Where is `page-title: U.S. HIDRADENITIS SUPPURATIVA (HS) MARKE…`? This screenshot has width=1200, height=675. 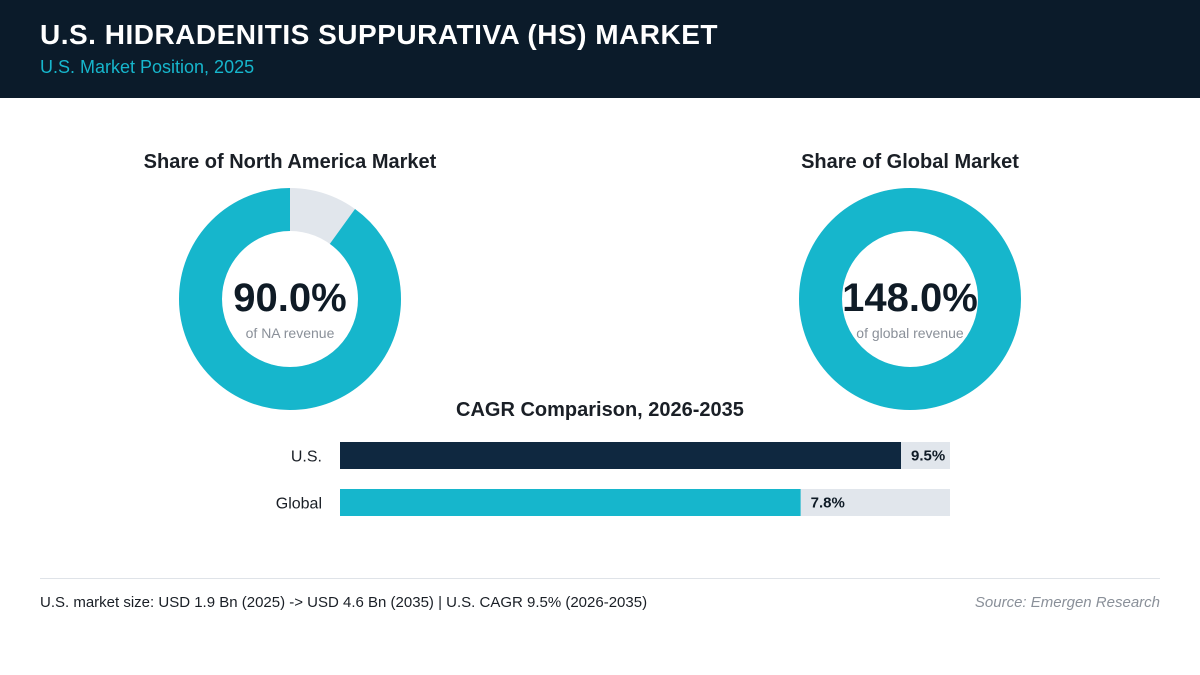
page-title: U.S. HIDRADENITIS SUPPURATIVA (HS) MARKE… is located at coordinates (379, 34).